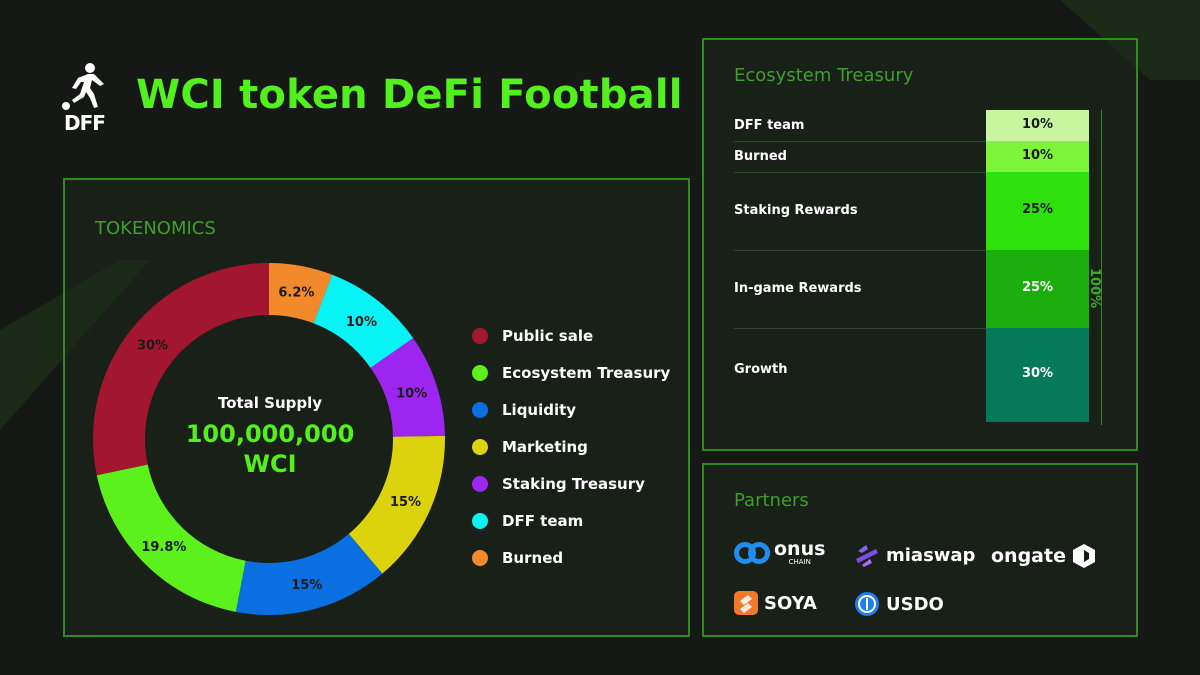 The image size is (1200, 675). What do you see at coordinates (155, 228) in the screenshot?
I see `tokenomics-title: TOKENOMICS` at bounding box center [155, 228].